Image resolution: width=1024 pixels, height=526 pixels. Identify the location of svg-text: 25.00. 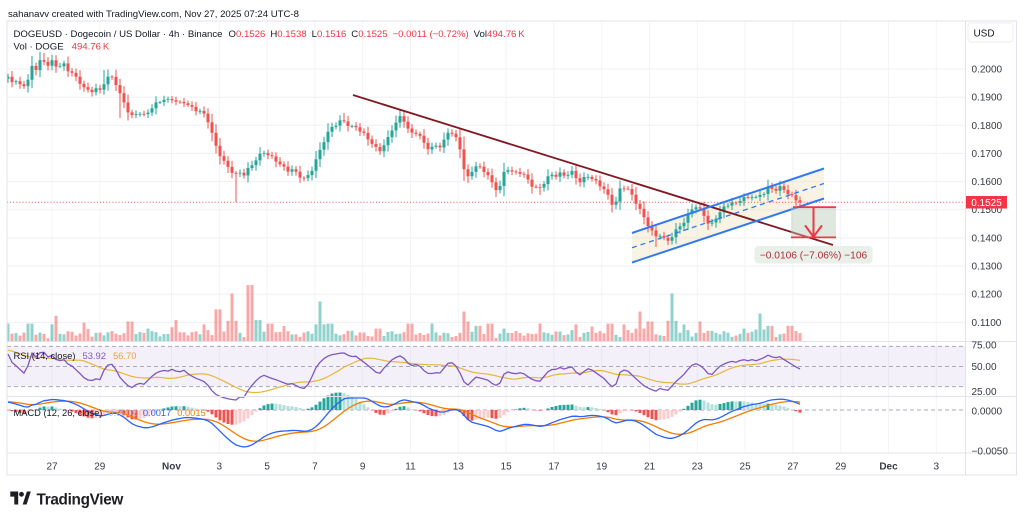
(984, 392).